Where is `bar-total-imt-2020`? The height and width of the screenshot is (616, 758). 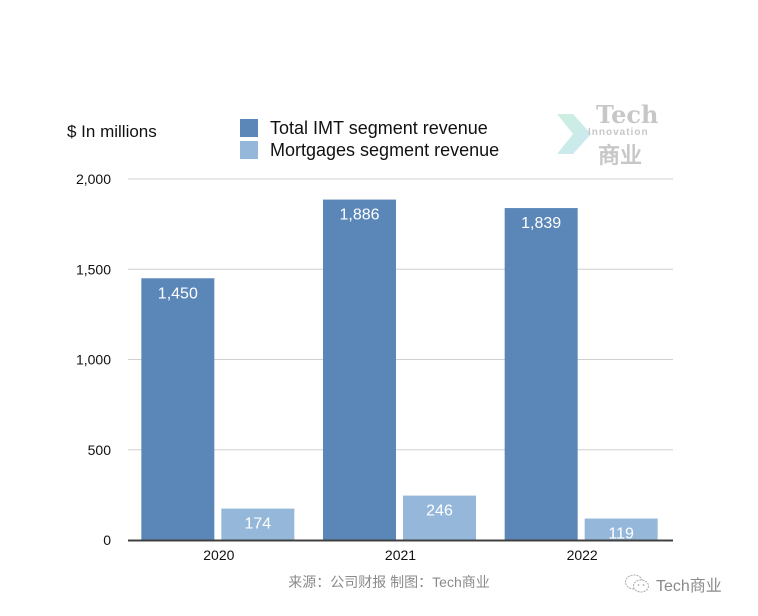 bar-total-imt-2020 is located at coordinates (178, 409).